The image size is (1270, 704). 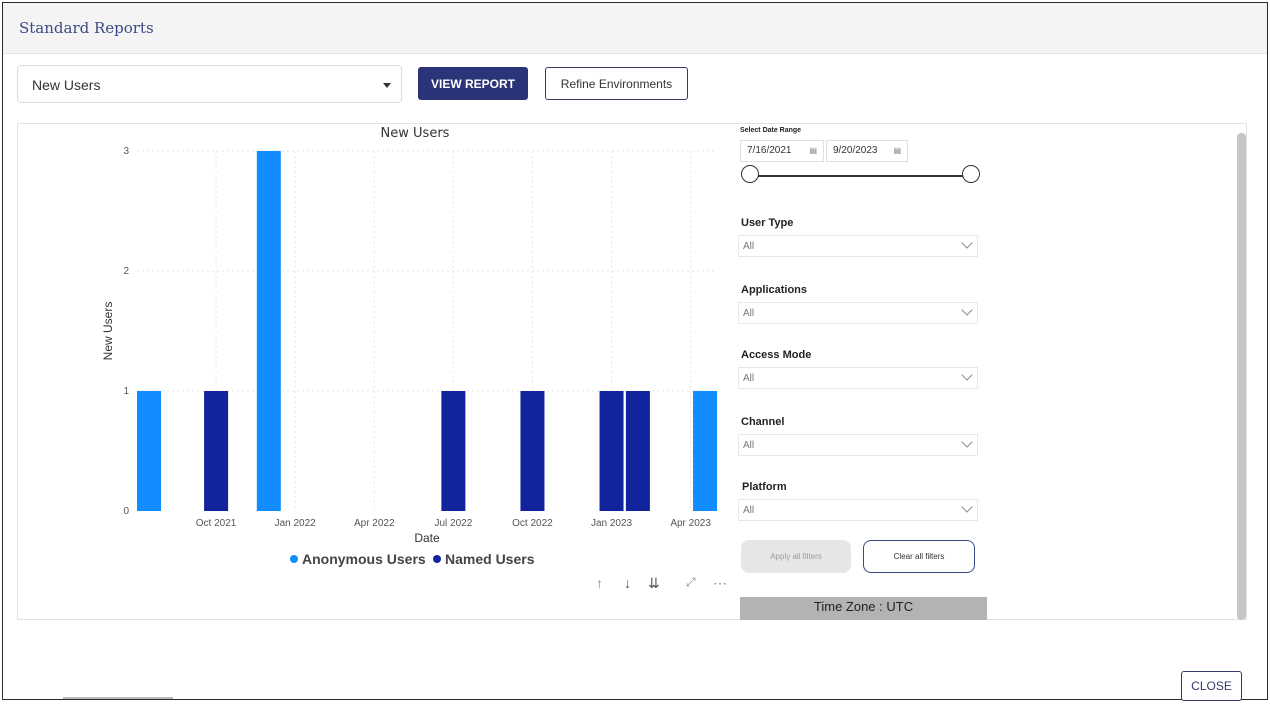 What do you see at coordinates (126, 391) in the screenshot?
I see `y-tick-label: 1` at bounding box center [126, 391].